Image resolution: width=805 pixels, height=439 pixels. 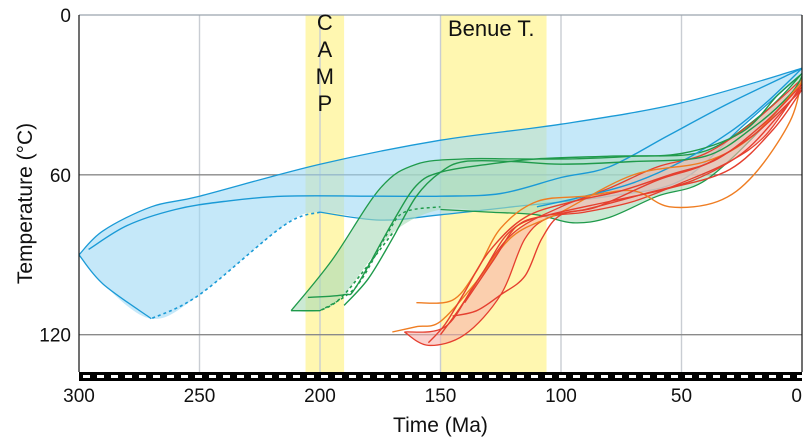 I want to click on time-scale-bar, so click(x=441, y=376).